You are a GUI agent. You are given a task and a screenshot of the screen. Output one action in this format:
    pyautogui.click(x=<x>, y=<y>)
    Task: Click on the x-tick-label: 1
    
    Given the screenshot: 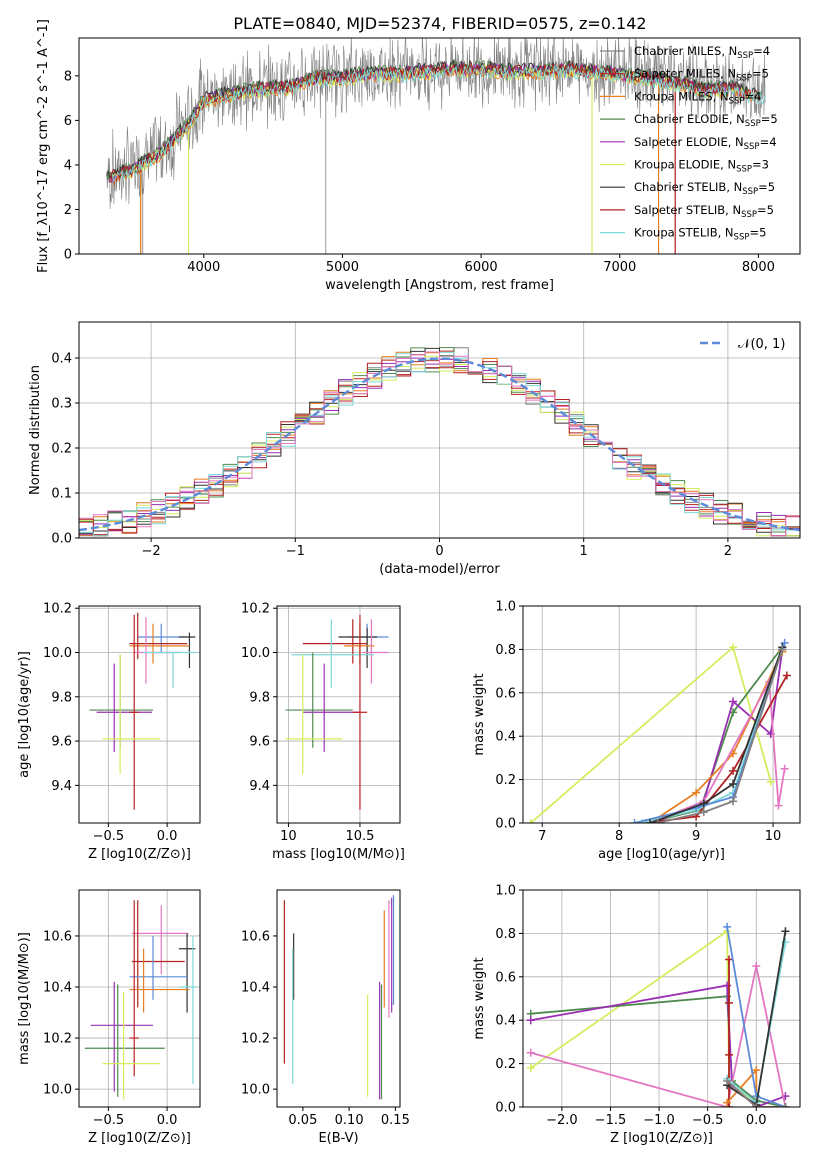 What is the action you would take?
    pyautogui.click(x=584, y=551)
    